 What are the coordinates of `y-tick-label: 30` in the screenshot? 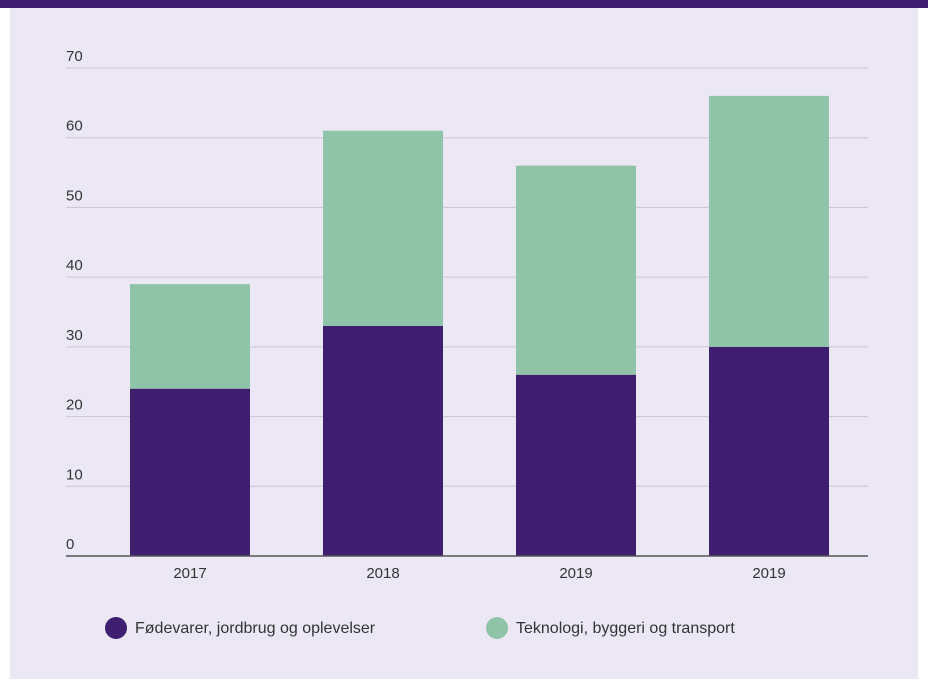 It's located at (74, 335).